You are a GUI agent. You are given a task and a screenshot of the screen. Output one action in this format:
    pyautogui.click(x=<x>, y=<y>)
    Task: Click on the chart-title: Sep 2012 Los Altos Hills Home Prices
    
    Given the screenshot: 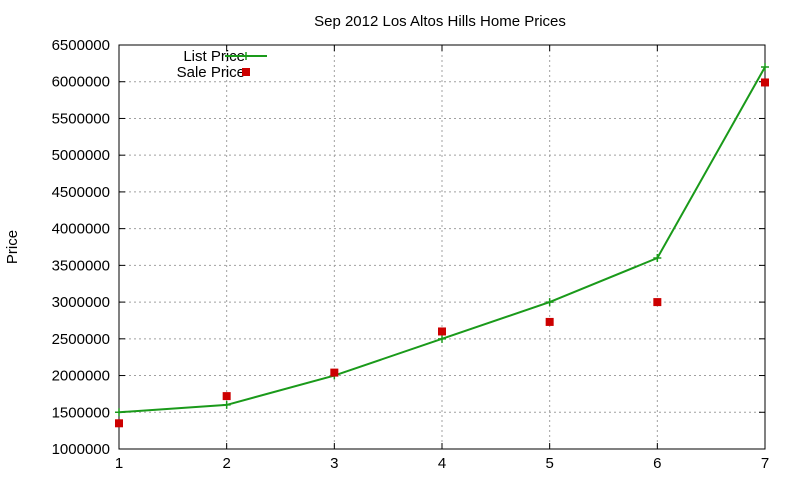 What is the action you would take?
    pyautogui.click(x=440, y=21)
    